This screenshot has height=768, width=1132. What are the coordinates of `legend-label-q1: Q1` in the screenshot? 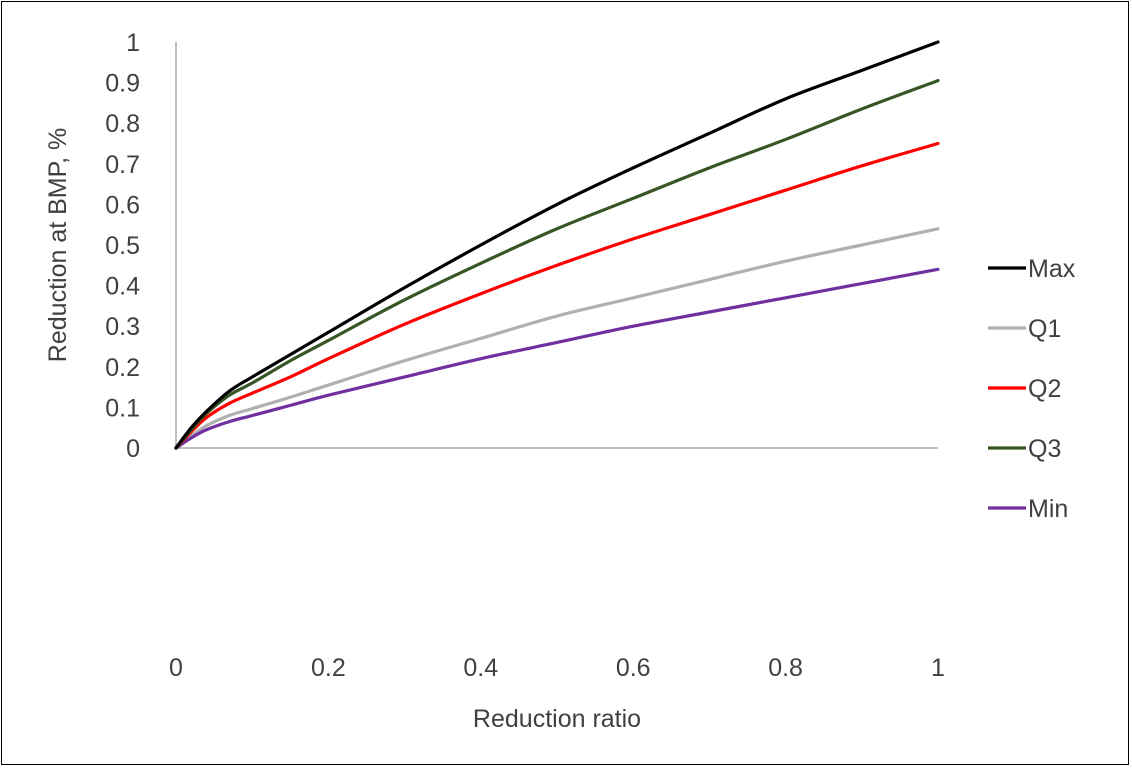 It's located at (1044, 329).